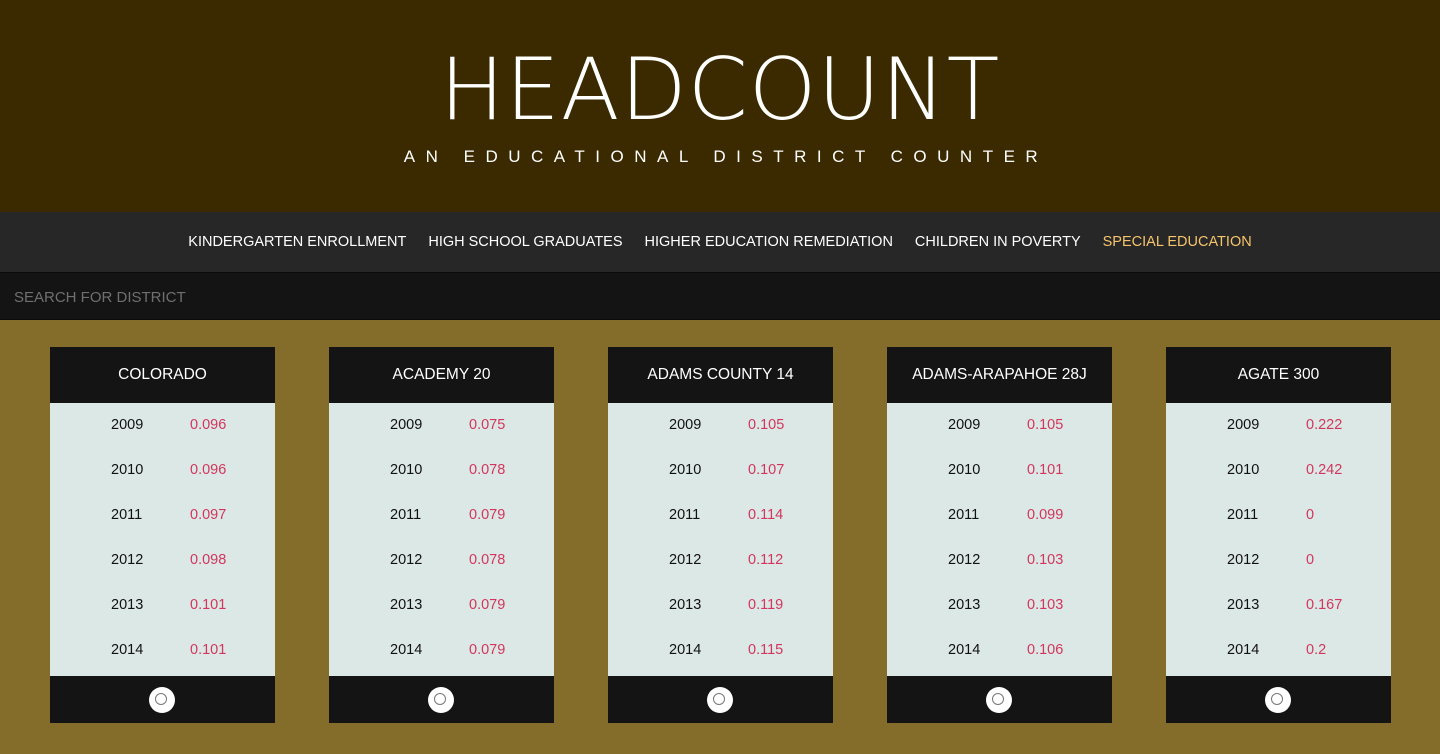 The width and height of the screenshot is (1440, 754). Describe the element at coordinates (441, 472) in the screenshot. I see `data-row: 2010 0.078` at that location.